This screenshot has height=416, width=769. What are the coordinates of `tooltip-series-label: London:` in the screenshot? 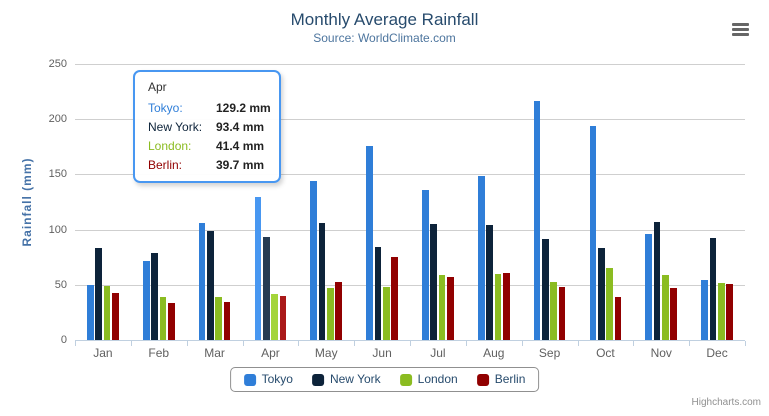 It's located at (170, 146).